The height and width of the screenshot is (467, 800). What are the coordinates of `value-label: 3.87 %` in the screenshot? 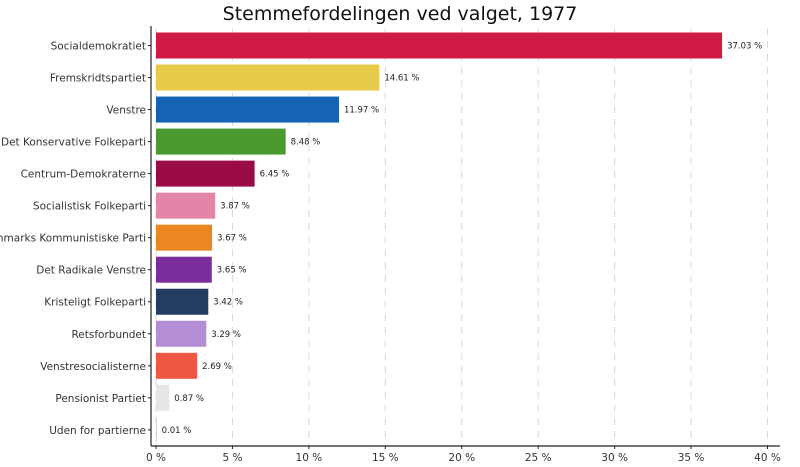 It's located at (235, 207).